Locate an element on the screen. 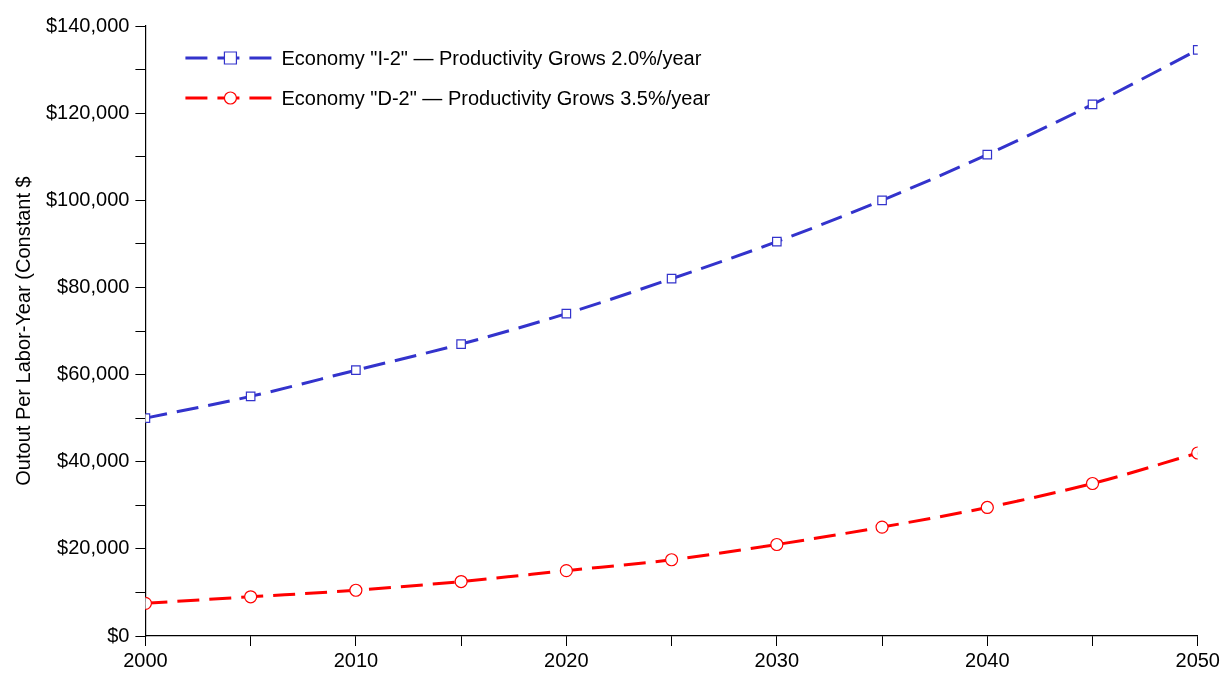  y-tick-label: $80,000 is located at coordinates (93, 285).